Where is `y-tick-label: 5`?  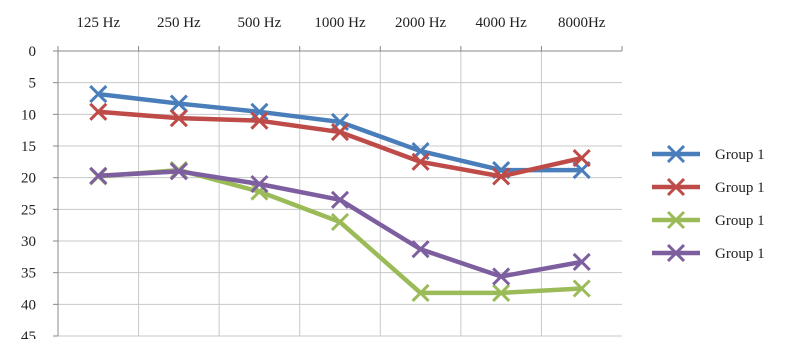
y-tick-label: 5 is located at coordinates (33, 84).